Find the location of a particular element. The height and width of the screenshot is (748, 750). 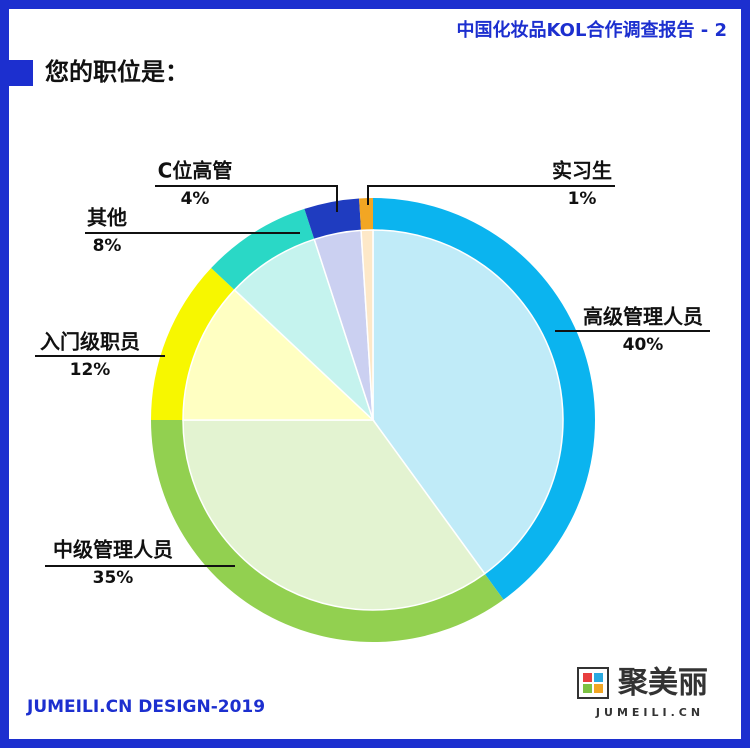

footer: JUMEILI.CN DESIGN-2019 is located at coordinates (145, 707).